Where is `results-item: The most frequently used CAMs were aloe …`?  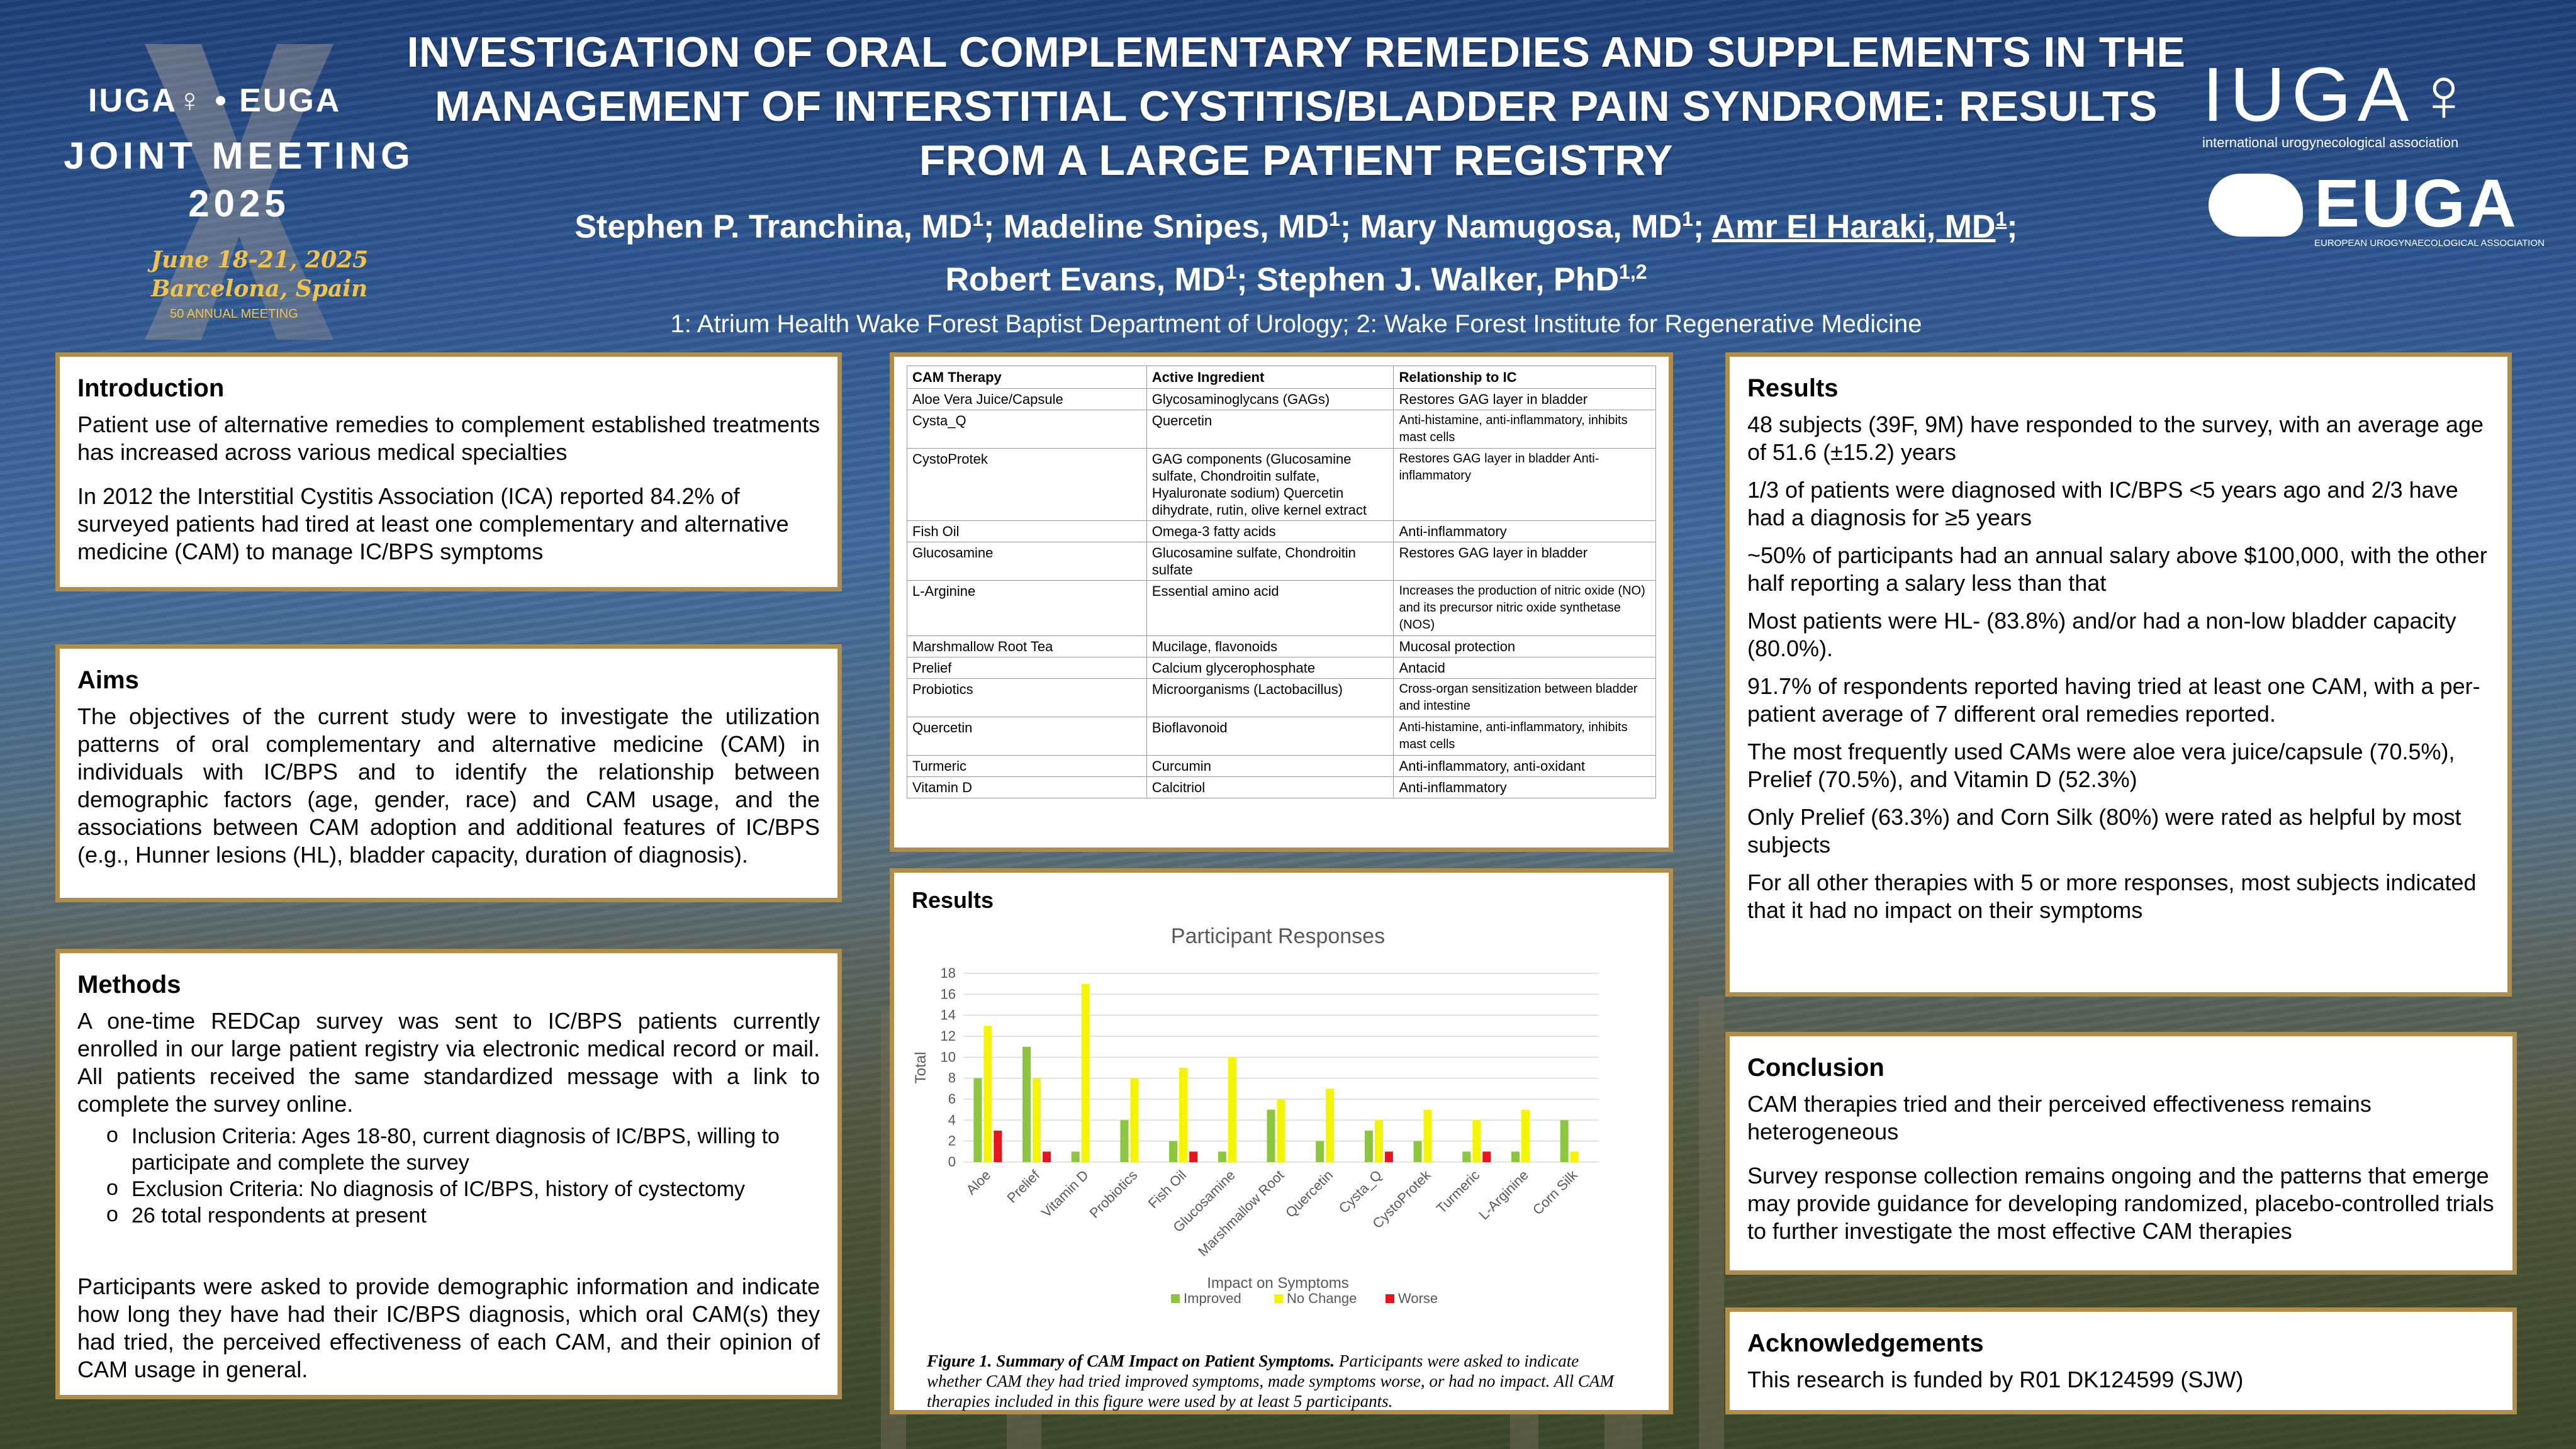 results-item: The most frequently used CAMs were aloe … is located at coordinates (2101, 765).